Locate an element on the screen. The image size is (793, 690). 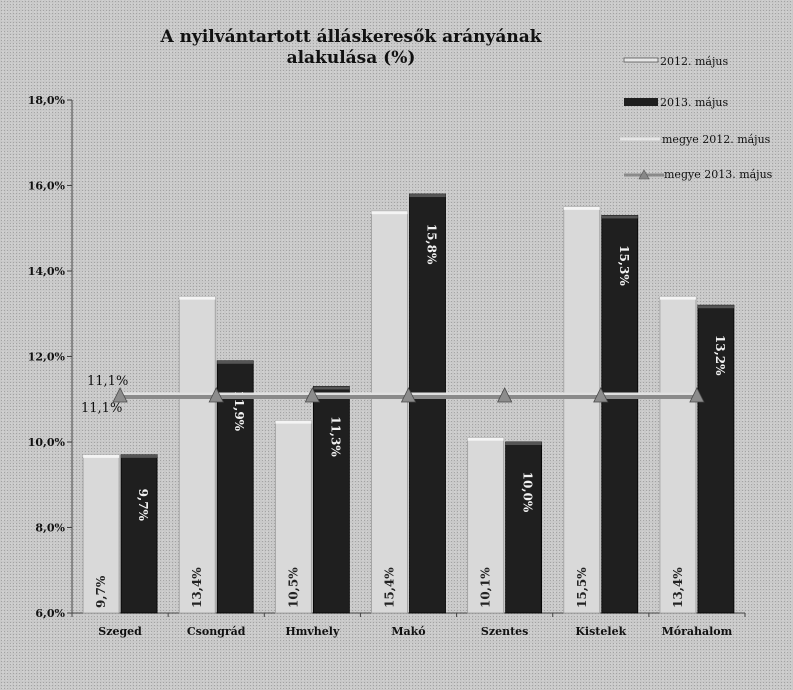
chart-title-line1: A nyilvántartott álláskeresők arányának is located at coordinates (350, 37).